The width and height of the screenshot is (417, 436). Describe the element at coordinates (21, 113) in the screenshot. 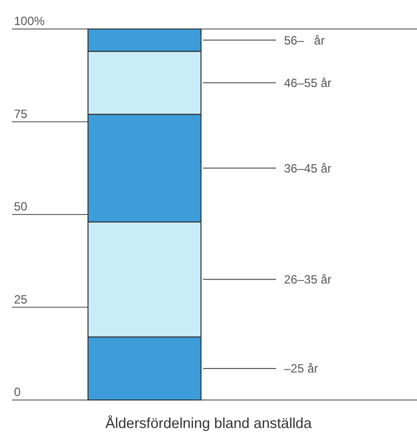

I see `y-tick-label: 75` at that location.